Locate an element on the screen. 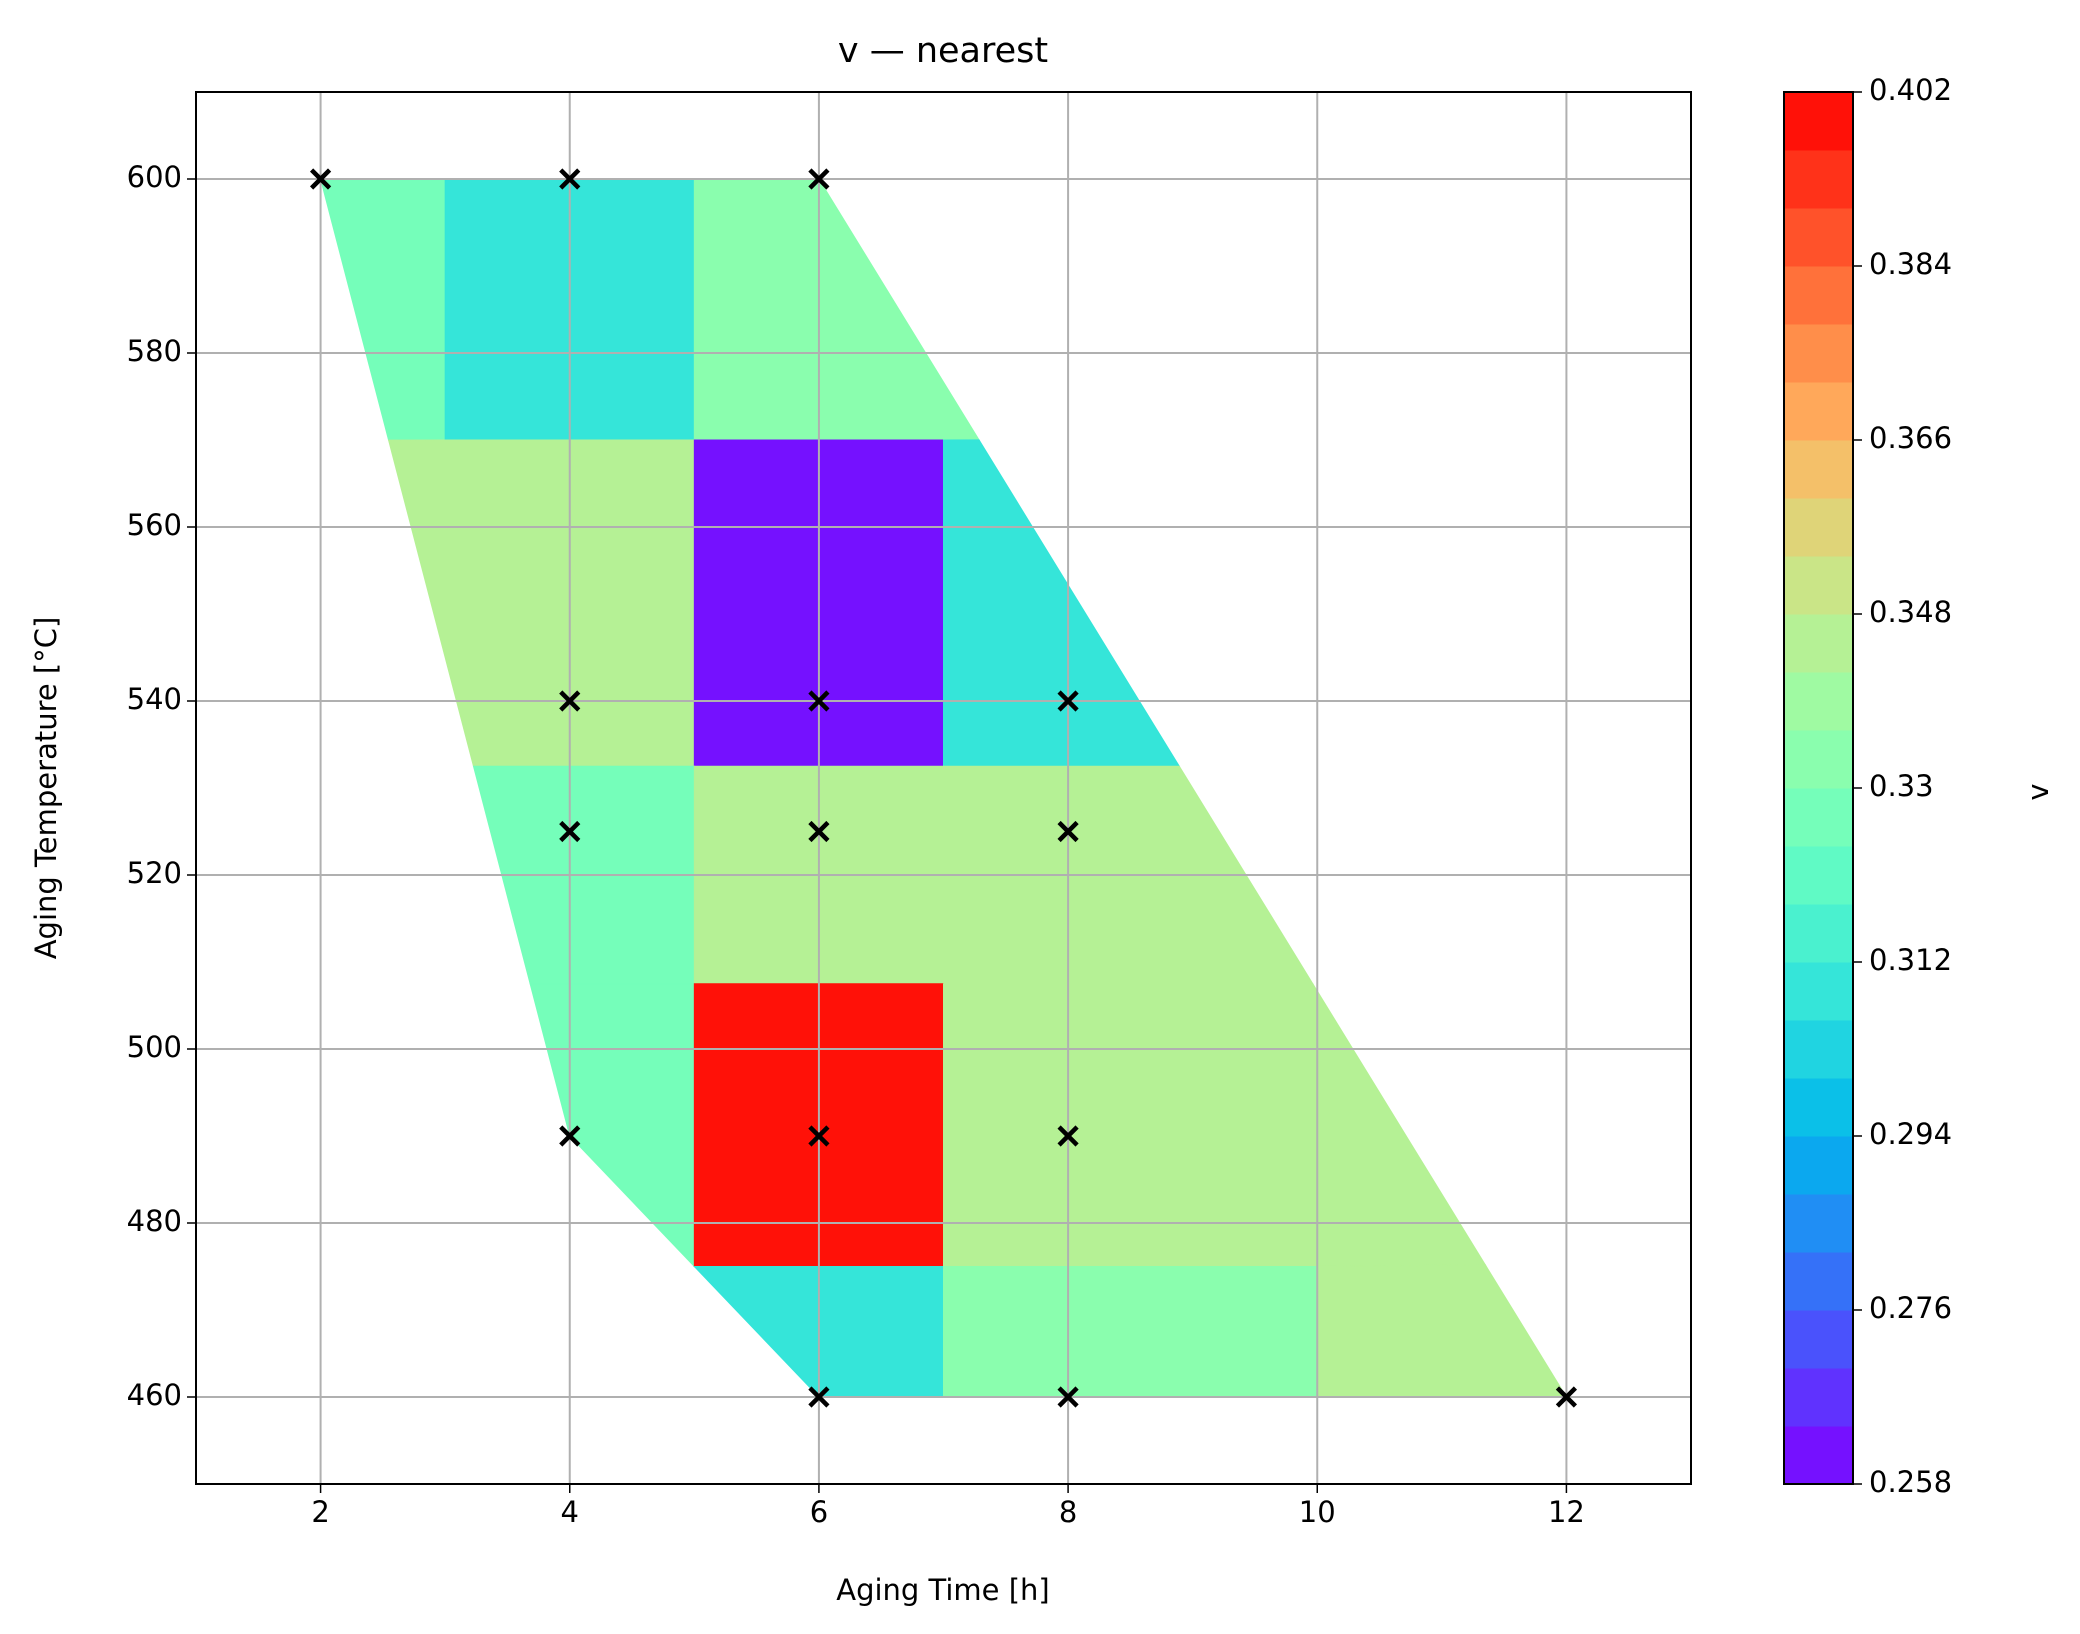 This screenshot has width=2080, height=1634. y-tick-label: 500 is located at coordinates (154, 1047).